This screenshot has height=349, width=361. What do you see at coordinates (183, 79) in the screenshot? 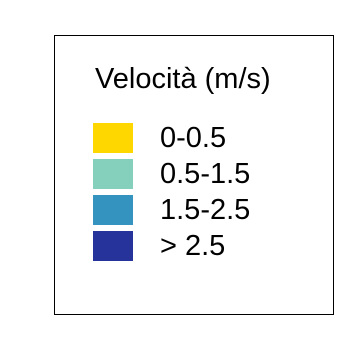
I see `legend-title: Velocità (m/s)` at bounding box center [183, 79].